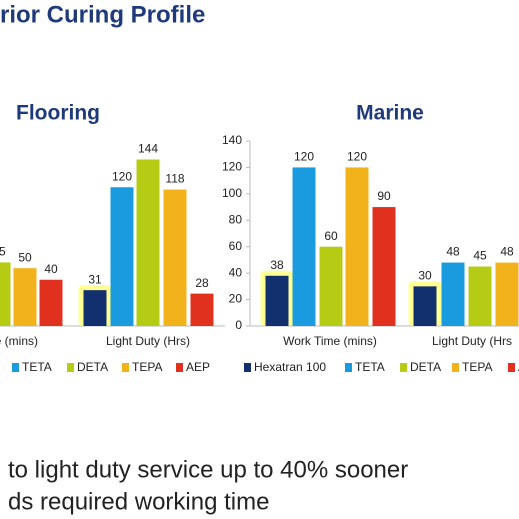  Describe the element at coordinates (232, 140) in the screenshot. I see `y-tick-label: 140` at that location.